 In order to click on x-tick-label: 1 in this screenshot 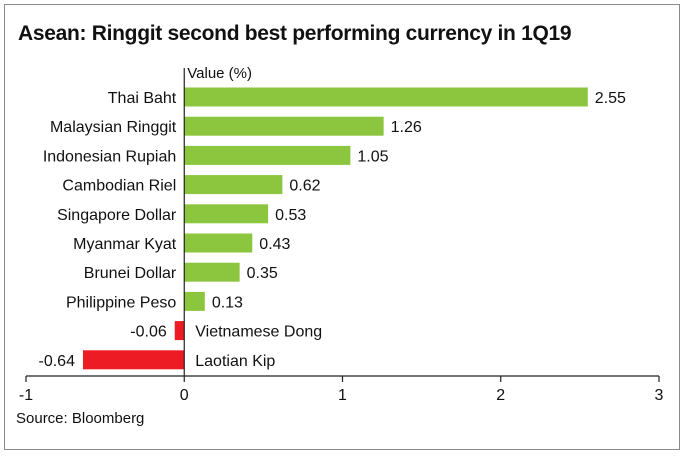, I will do `click(342, 395)`.